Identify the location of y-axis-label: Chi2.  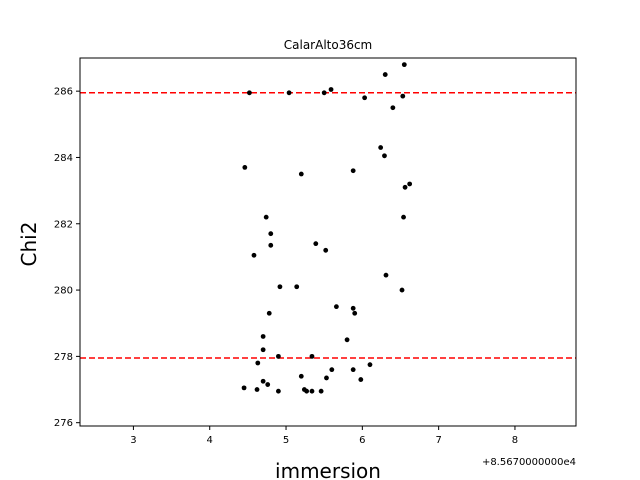
(29, 244).